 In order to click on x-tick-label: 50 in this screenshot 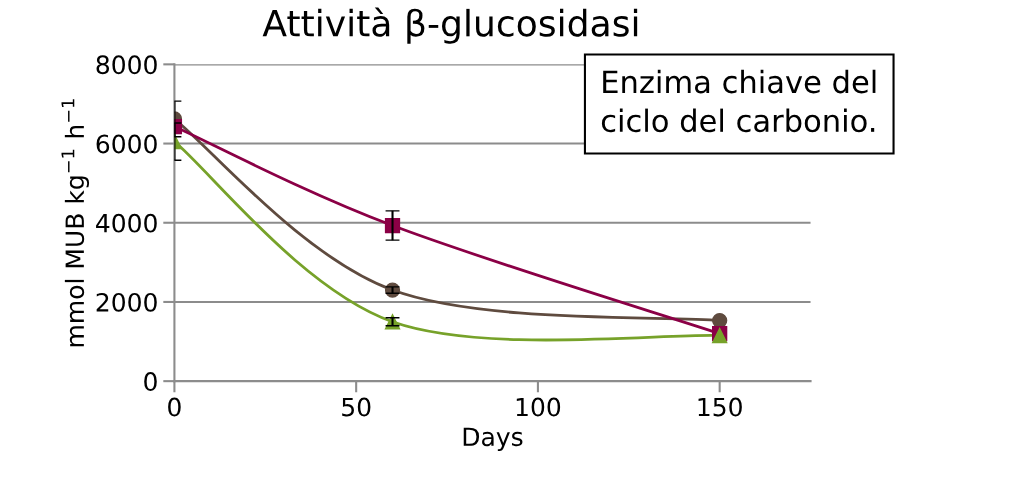, I will do `click(356, 407)`.